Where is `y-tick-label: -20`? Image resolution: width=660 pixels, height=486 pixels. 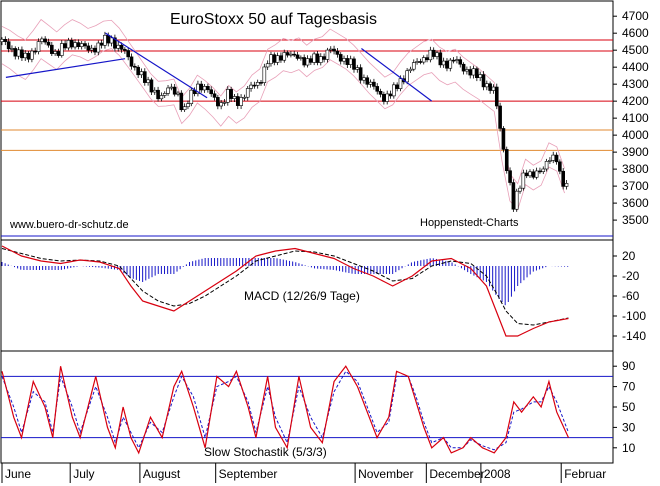
y-tick-label: -20 is located at coordinates (631, 276).